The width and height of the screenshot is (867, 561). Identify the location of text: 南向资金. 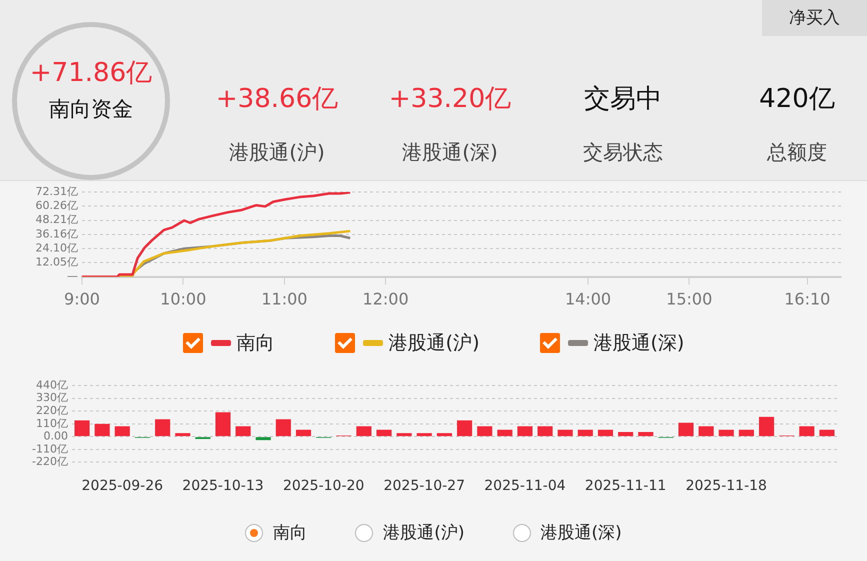
(91, 109).